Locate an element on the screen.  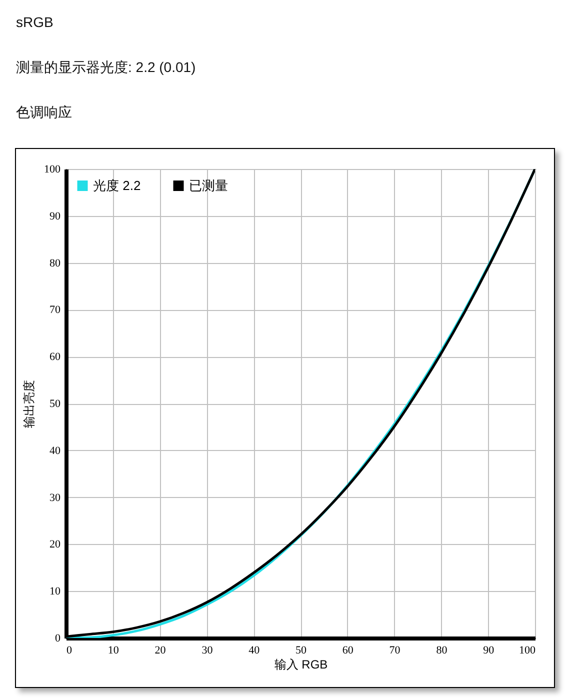
x-tick-label: 40 is located at coordinates (254, 650).